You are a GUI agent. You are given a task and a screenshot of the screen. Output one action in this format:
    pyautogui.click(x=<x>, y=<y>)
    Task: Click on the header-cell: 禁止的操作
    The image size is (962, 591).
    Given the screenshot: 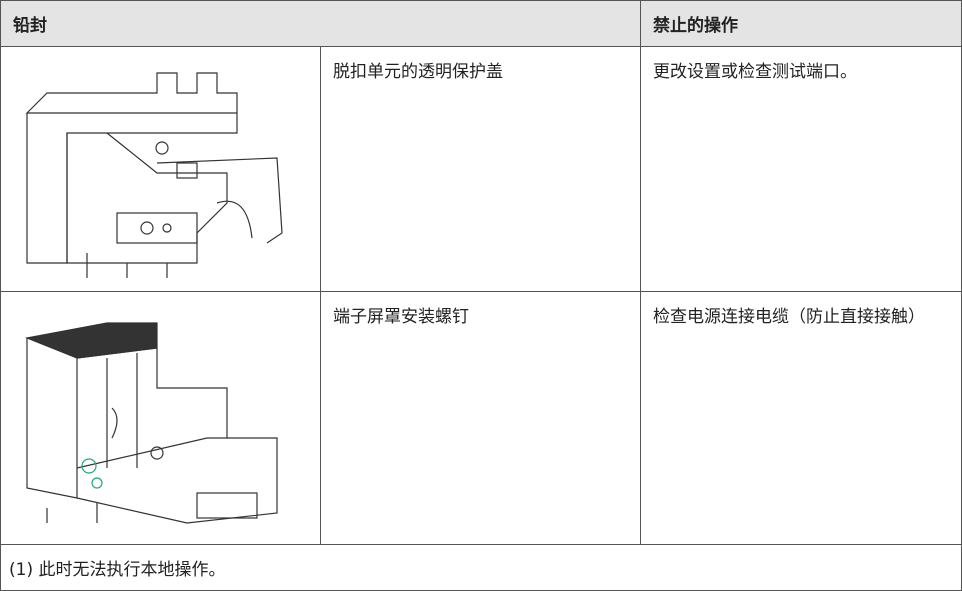 What is the action you would take?
    pyautogui.click(x=801, y=23)
    